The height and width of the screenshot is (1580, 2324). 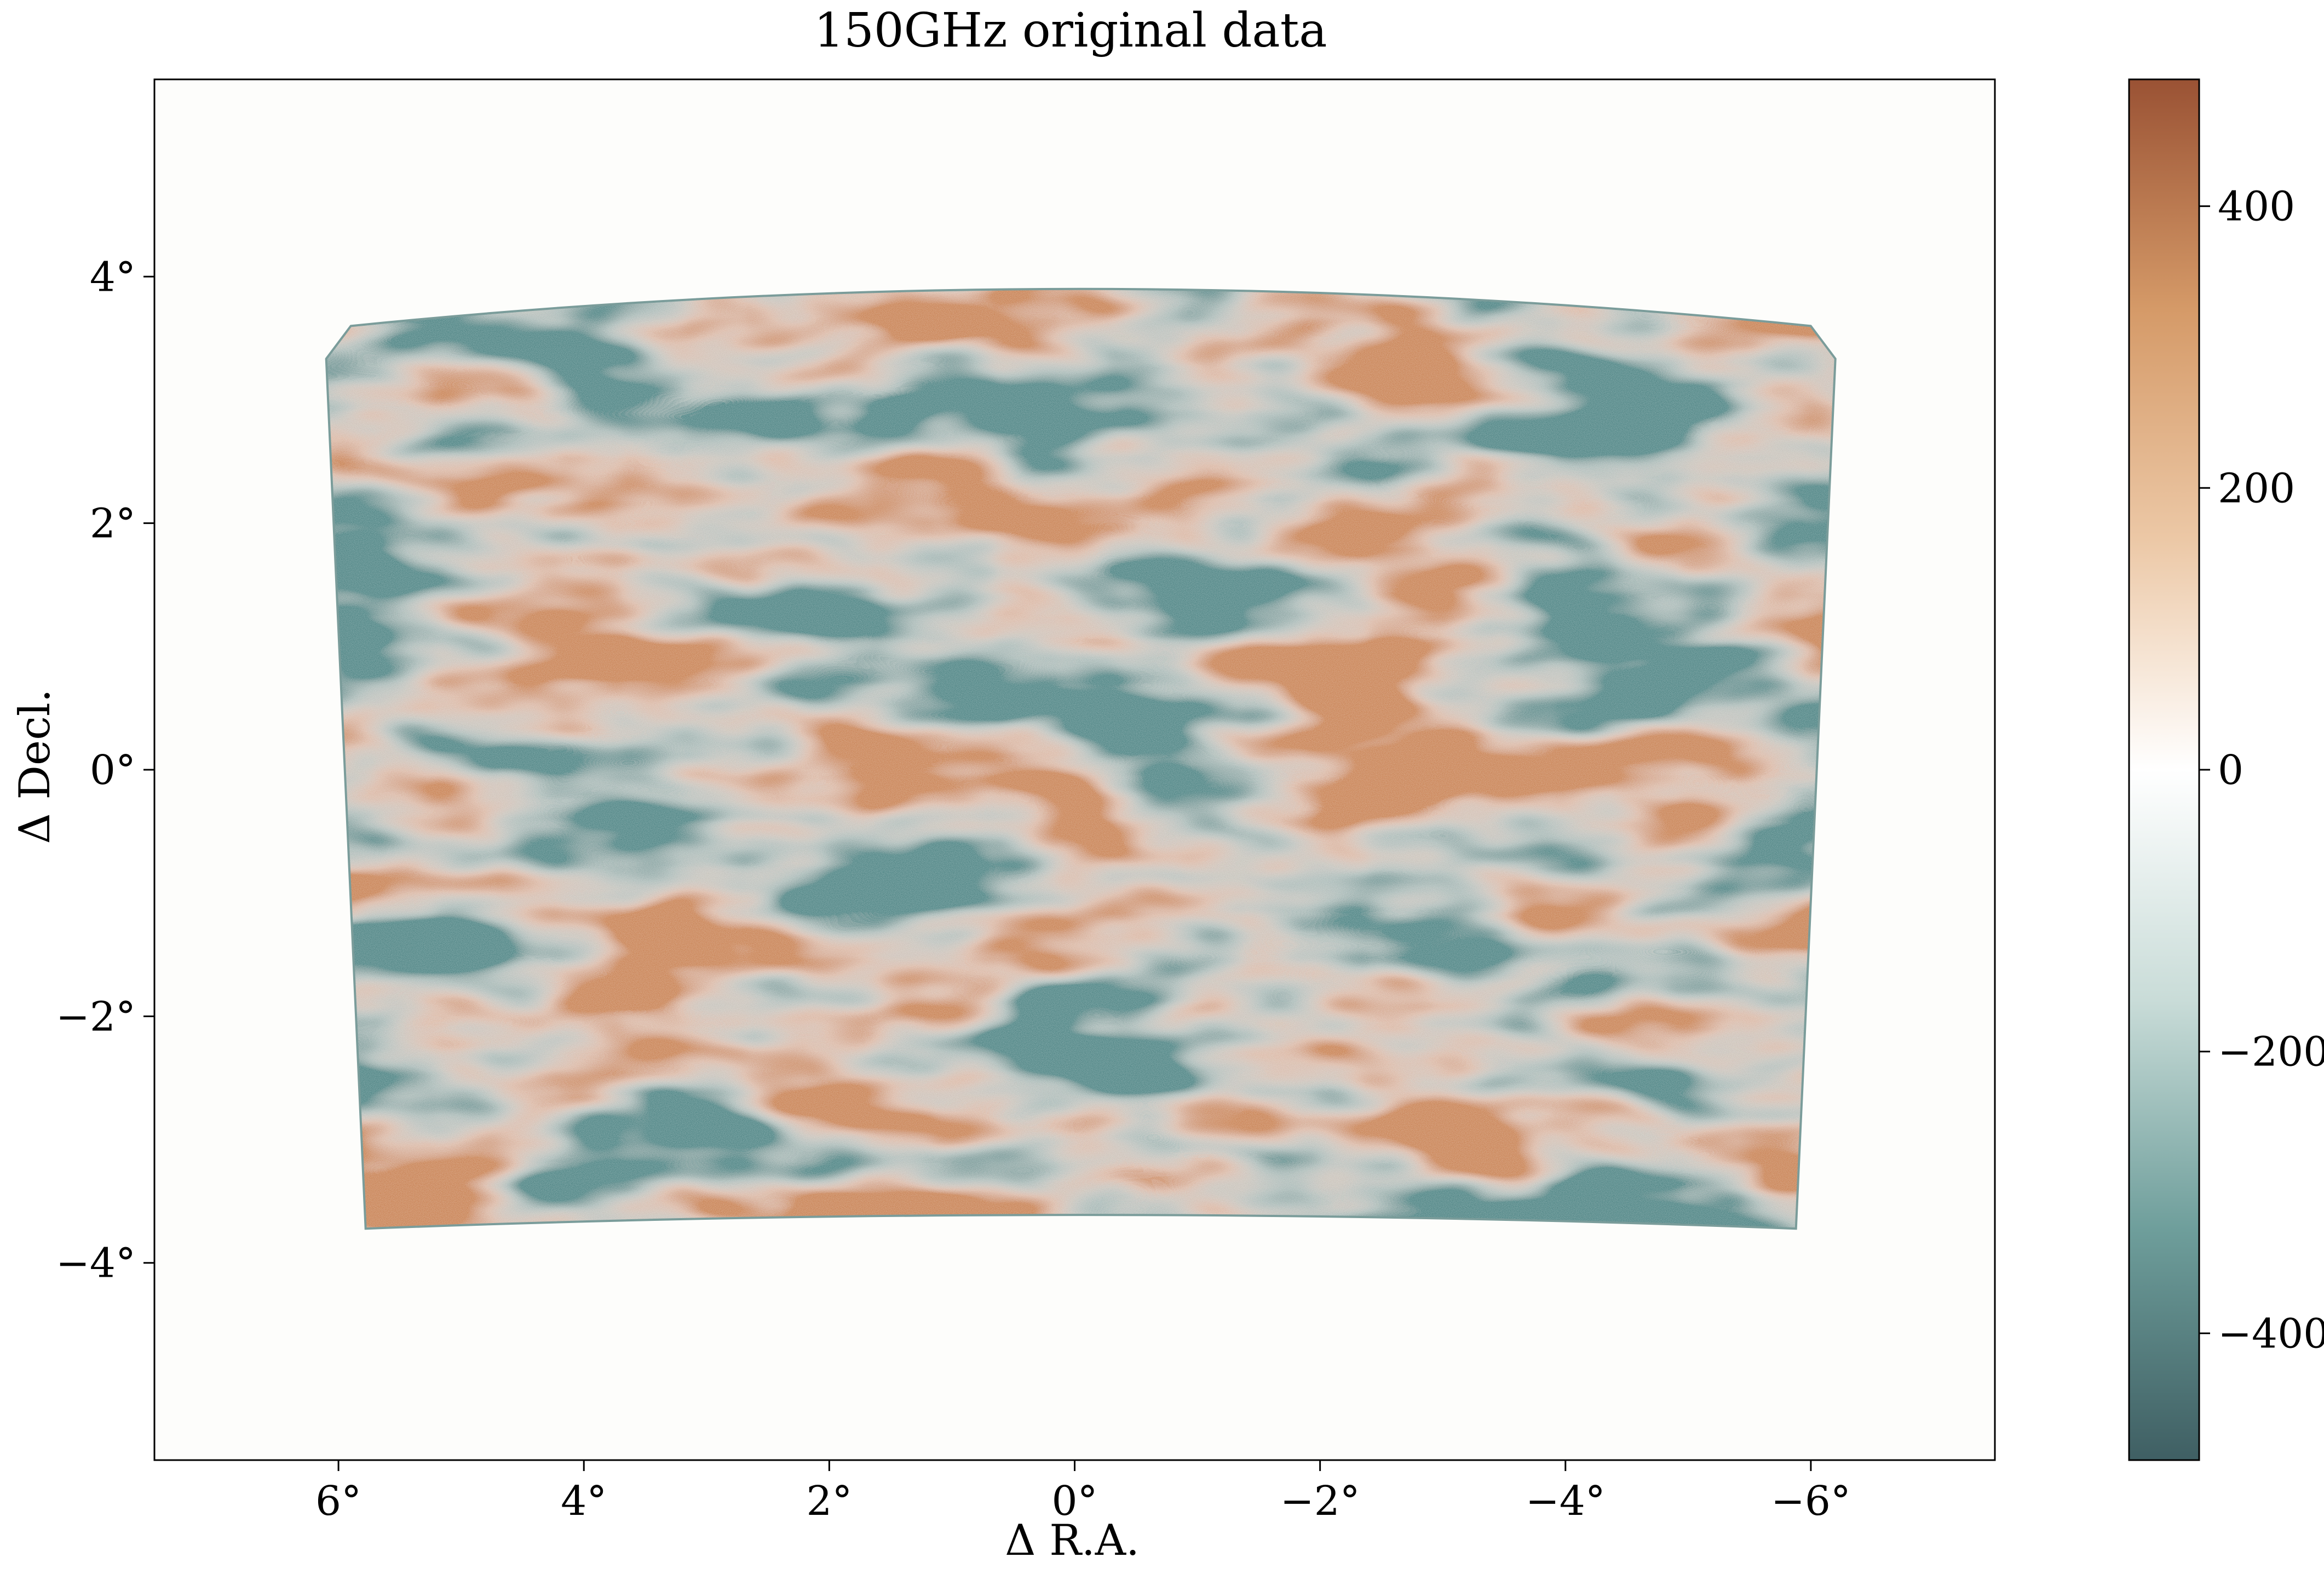 What do you see at coordinates (1320, 1501) in the screenshot?
I see `x-tick-label-4: −2°` at bounding box center [1320, 1501].